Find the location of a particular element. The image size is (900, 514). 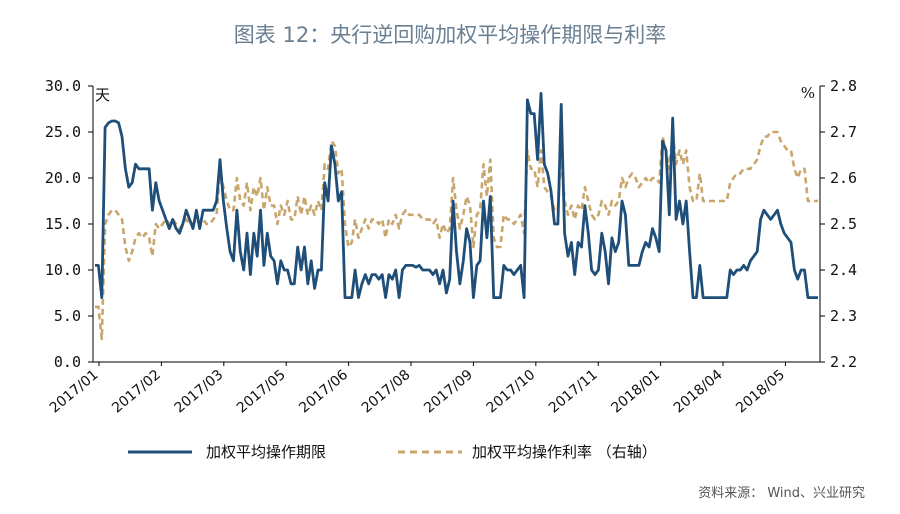

x-tick-label: 2017/05 is located at coordinates (261, 392).